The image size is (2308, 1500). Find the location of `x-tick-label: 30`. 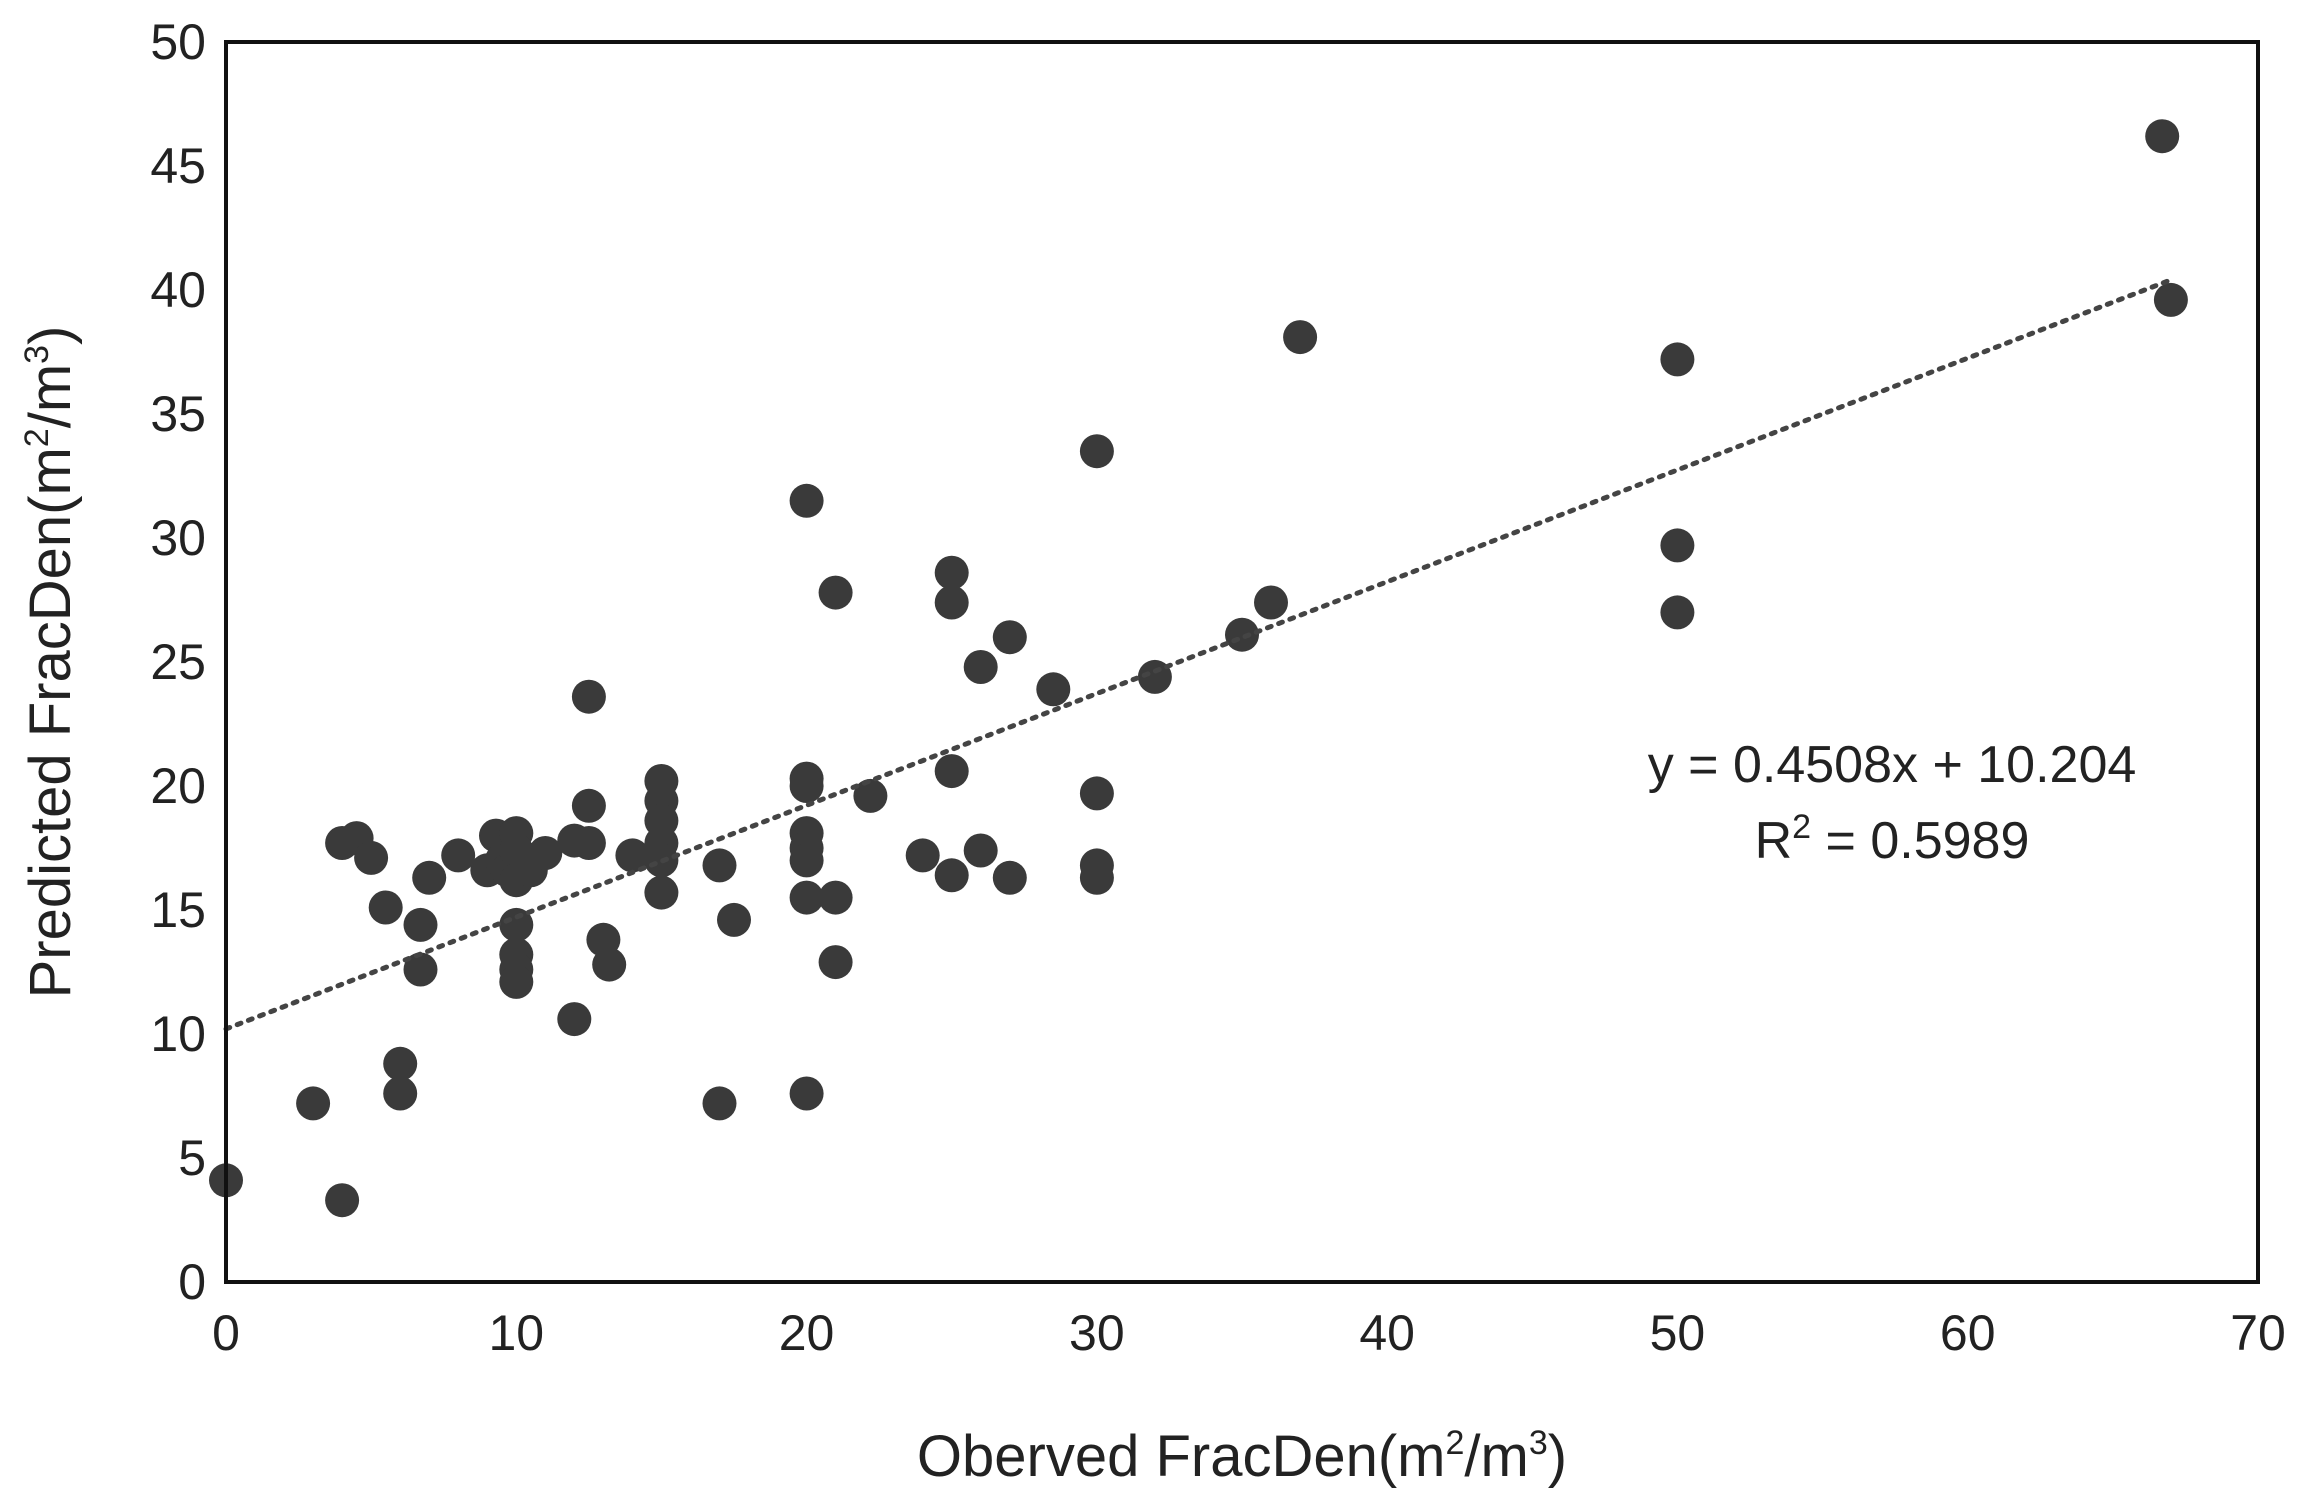

x-tick-label: 30 is located at coordinates (1097, 1333).